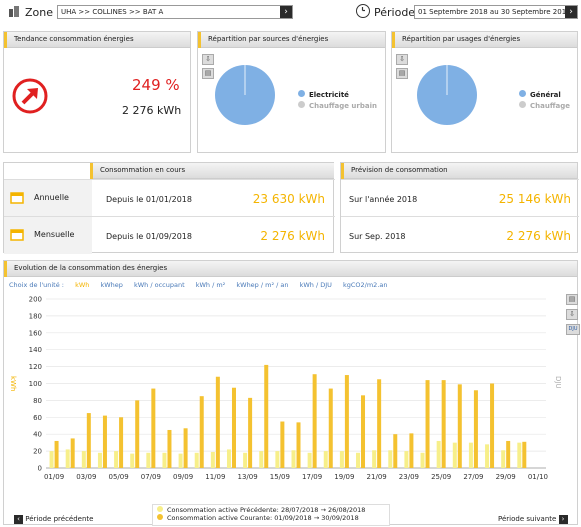 This screenshot has height=527, width=581. What do you see at coordinates (111, 285) in the screenshot?
I see `unit-kwhep-link: kWhep` at bounding box center [111, 285].